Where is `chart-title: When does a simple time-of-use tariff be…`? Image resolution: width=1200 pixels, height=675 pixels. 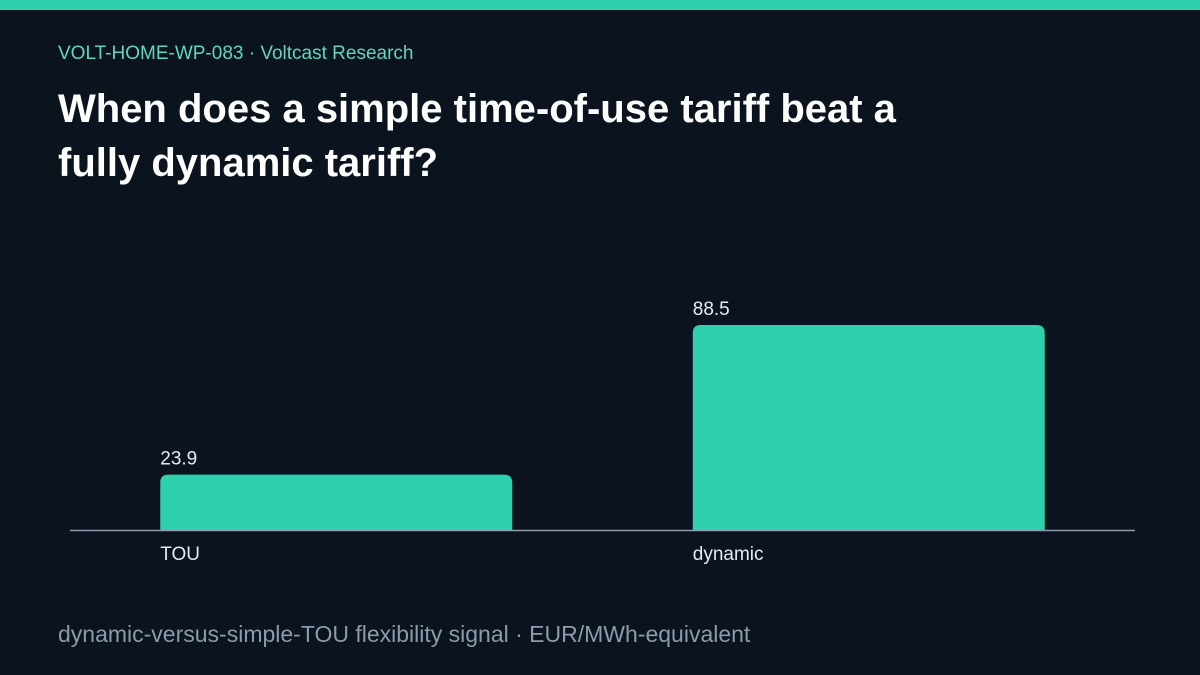
chart-title: When does a simple time-of-use tariff be… is located at coordinates (477, 136).